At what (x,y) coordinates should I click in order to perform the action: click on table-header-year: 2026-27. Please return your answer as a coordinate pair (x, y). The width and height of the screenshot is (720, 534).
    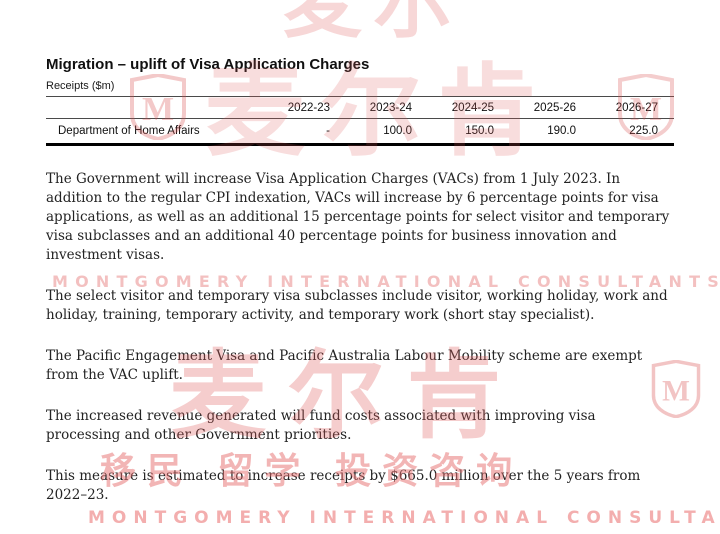
    Looking at the image, I should click on (636, 108).